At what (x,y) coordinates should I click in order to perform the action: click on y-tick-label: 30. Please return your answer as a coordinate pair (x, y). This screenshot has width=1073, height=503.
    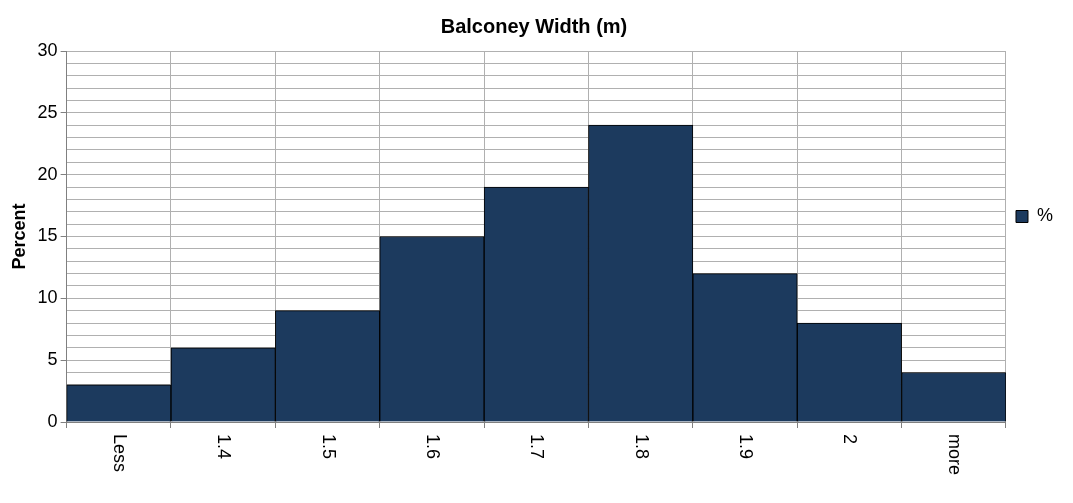
    Looking at the image, I should click on (47, 49).